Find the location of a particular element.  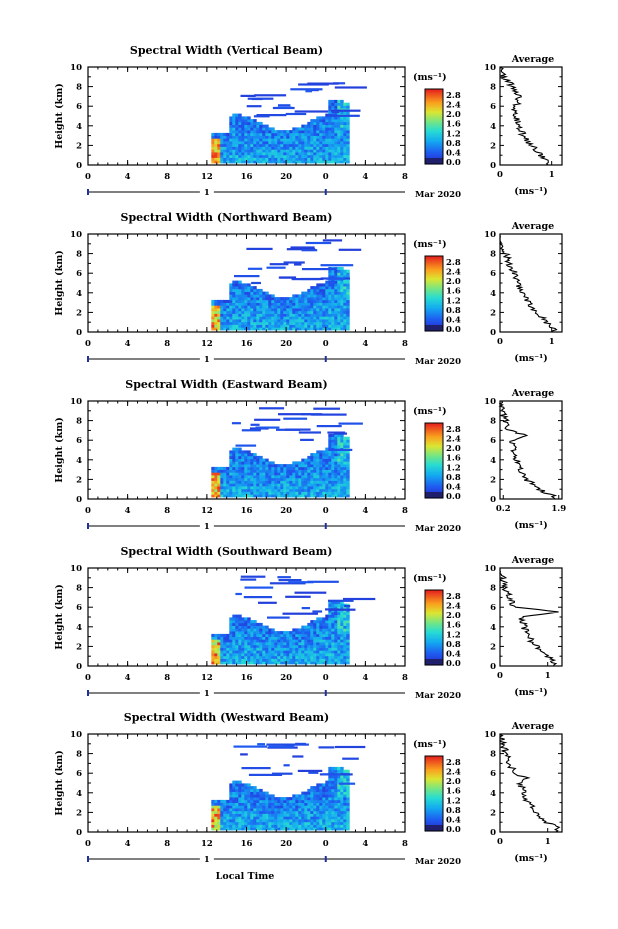

y-tick-label: 2 is located at coordinates (79, 146).